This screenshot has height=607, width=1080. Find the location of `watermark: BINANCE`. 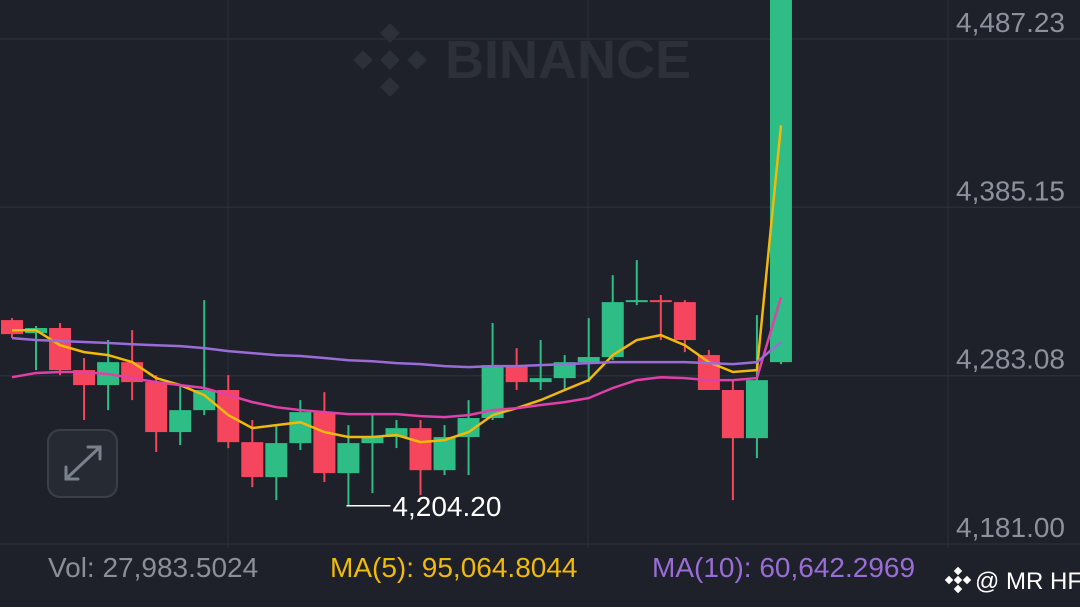

watermark: BINANCE is located at coordinates (522, 60).